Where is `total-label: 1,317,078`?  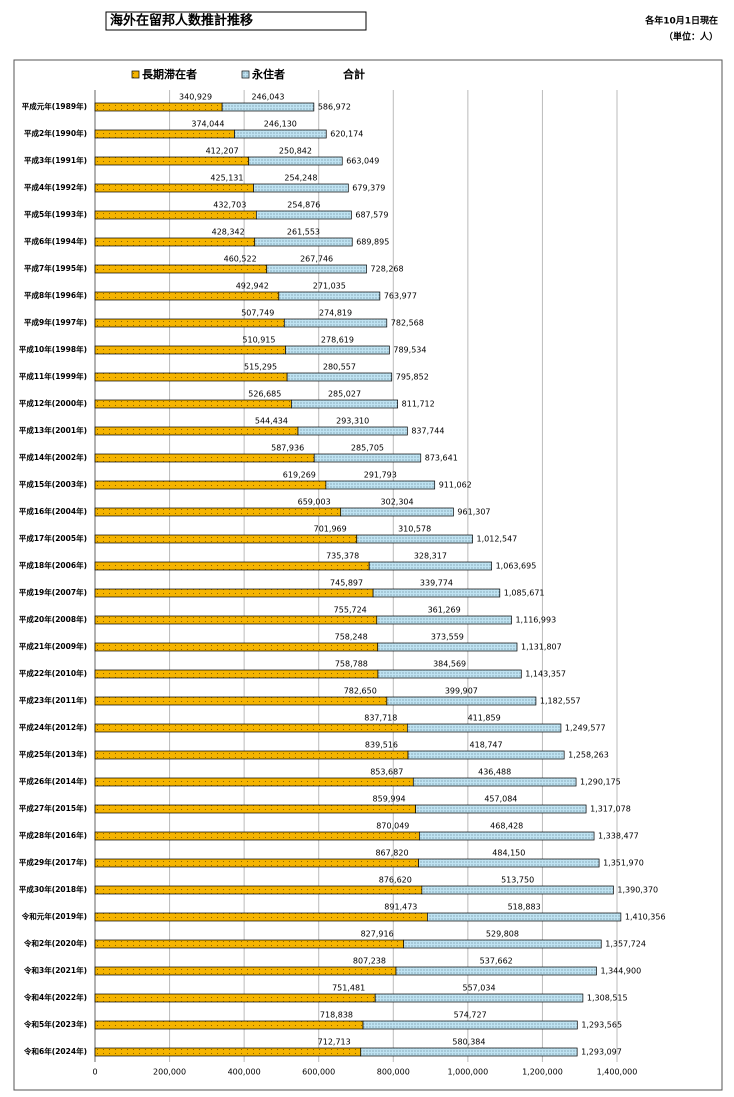 total-label: 1,317,078 is located at coordinates (610, 809).